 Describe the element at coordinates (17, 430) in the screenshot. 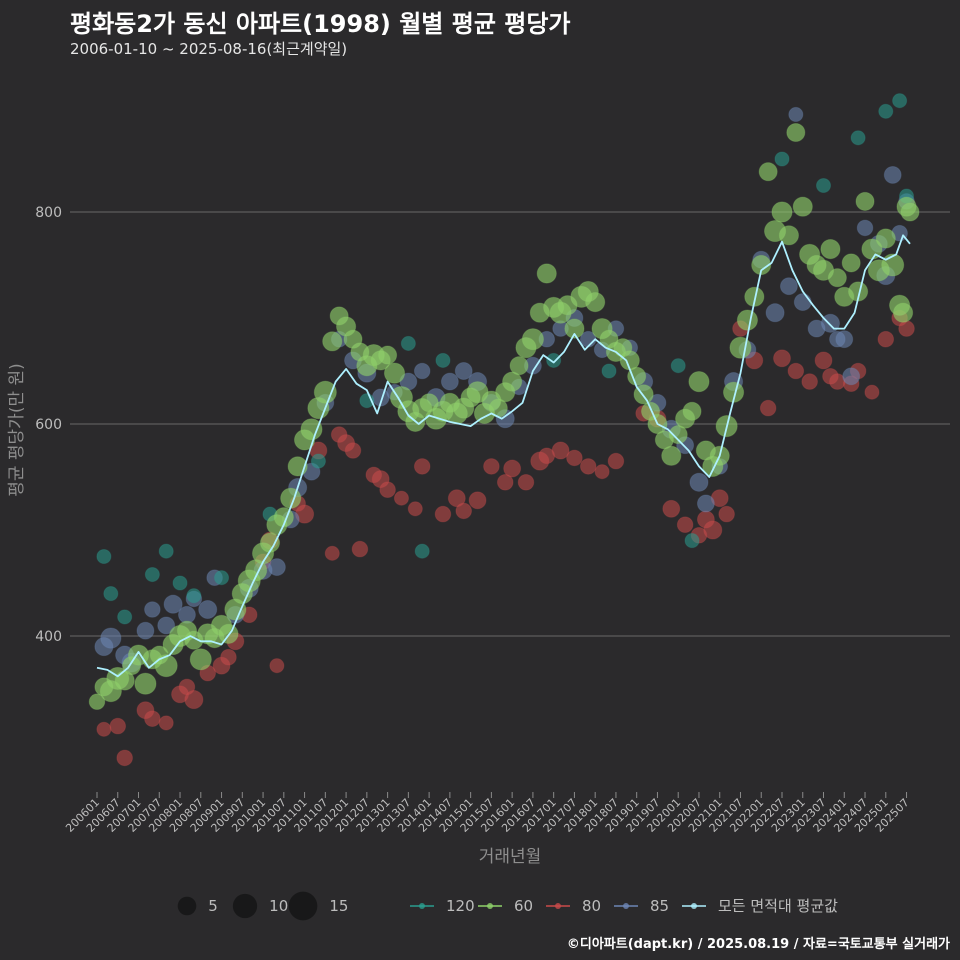

I see `y-axis-title: 평균 평당가(만 원)` at that location.